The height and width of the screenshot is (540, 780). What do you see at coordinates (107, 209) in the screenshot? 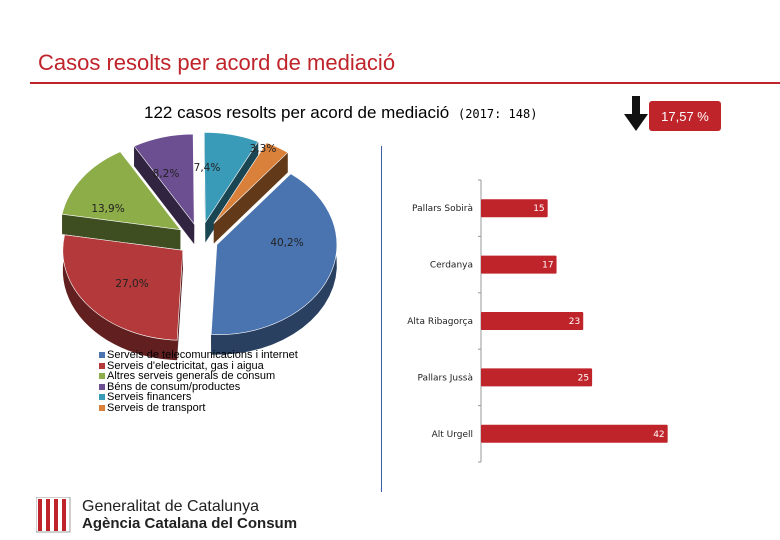
I see `pie-label-2: 13,9%` at bounding box center [107, 209].